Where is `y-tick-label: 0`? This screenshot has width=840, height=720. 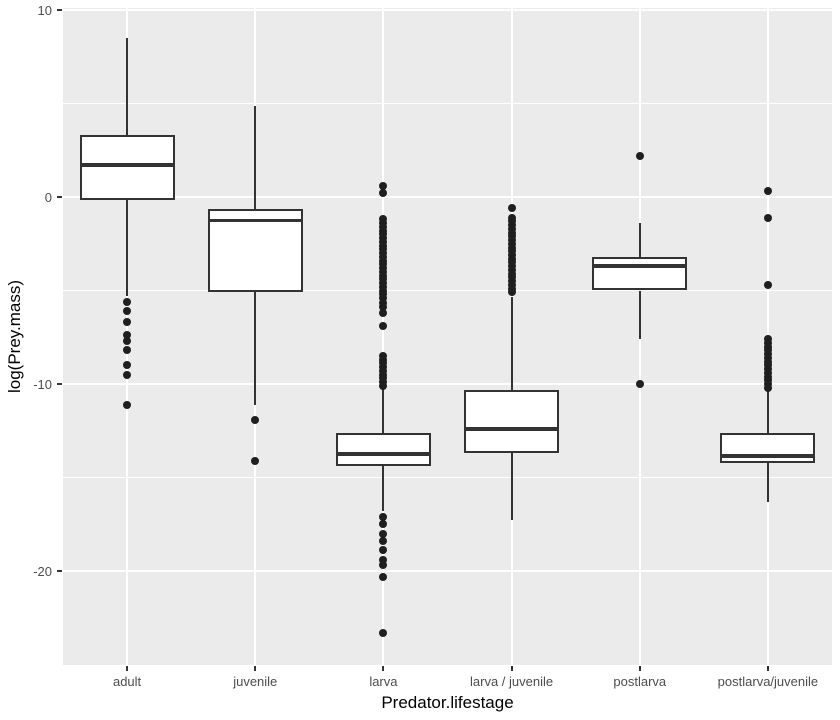
y-tick-label: 0 is located at coordinates (48, 198).